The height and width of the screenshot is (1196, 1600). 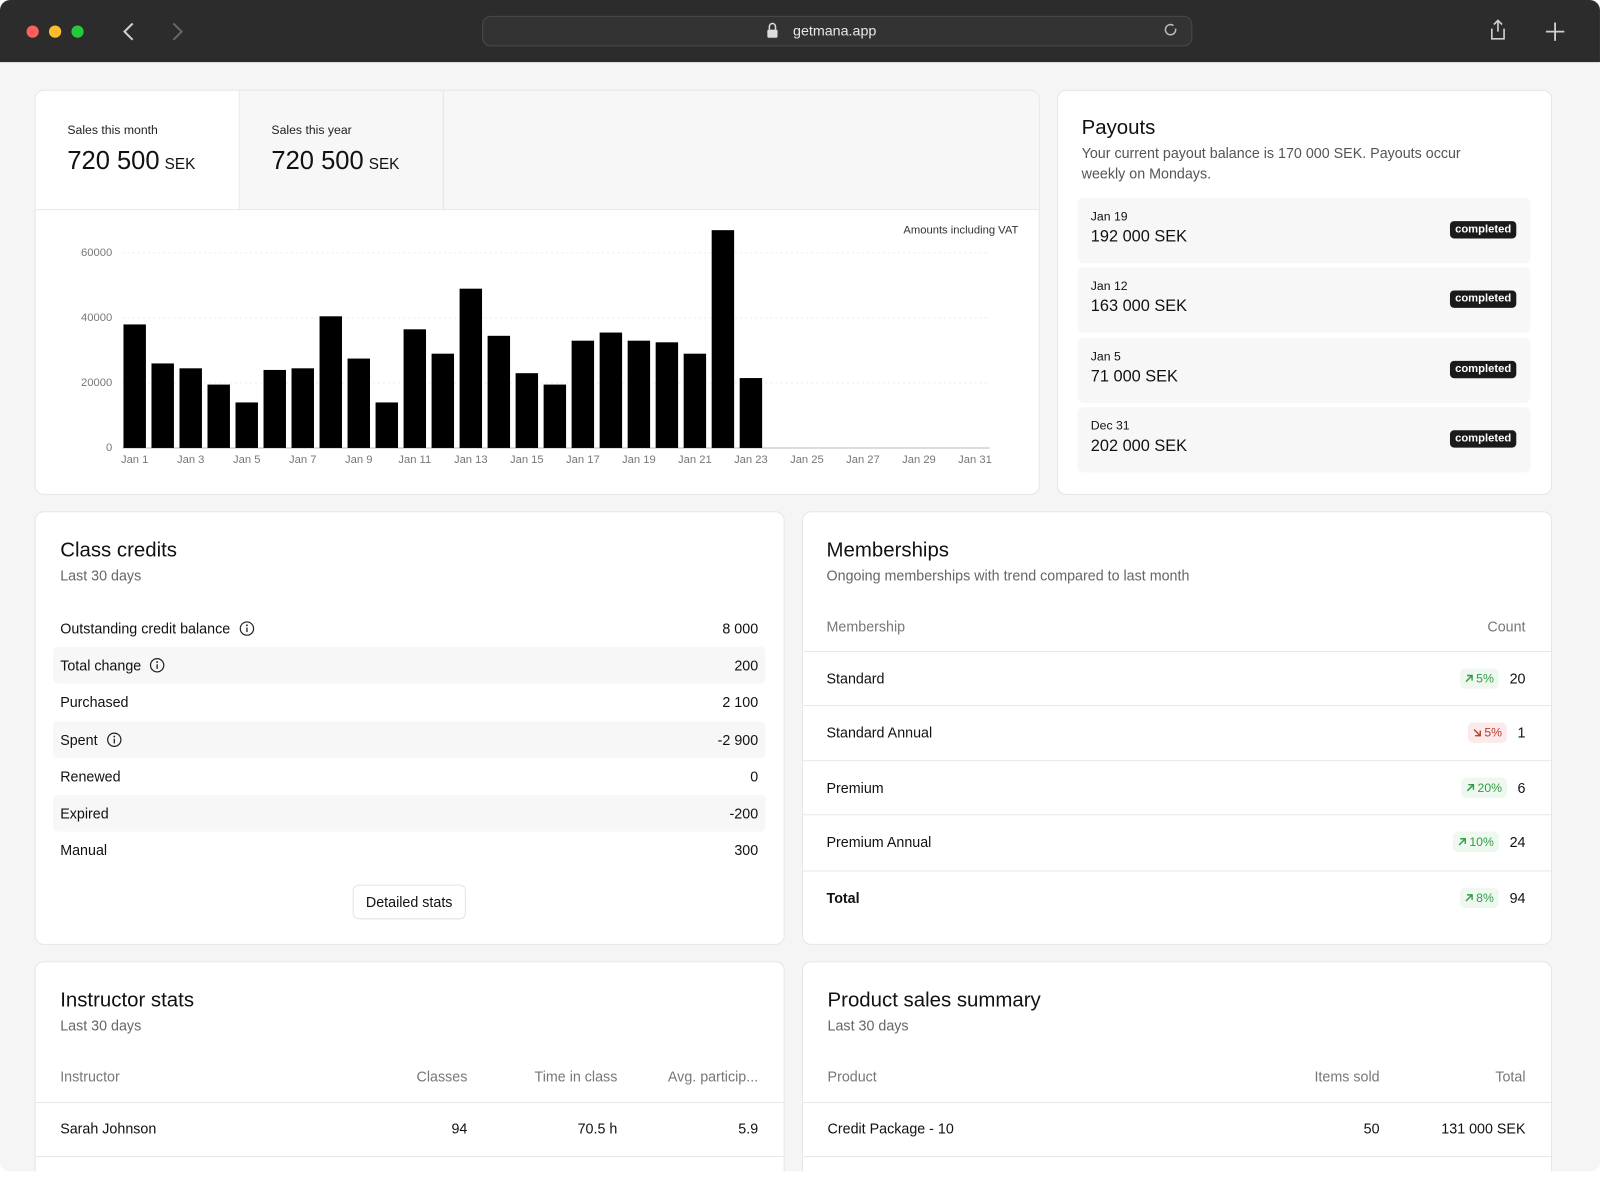 I want to click on trend-badge: 10%, so click(x=1476, y=842).